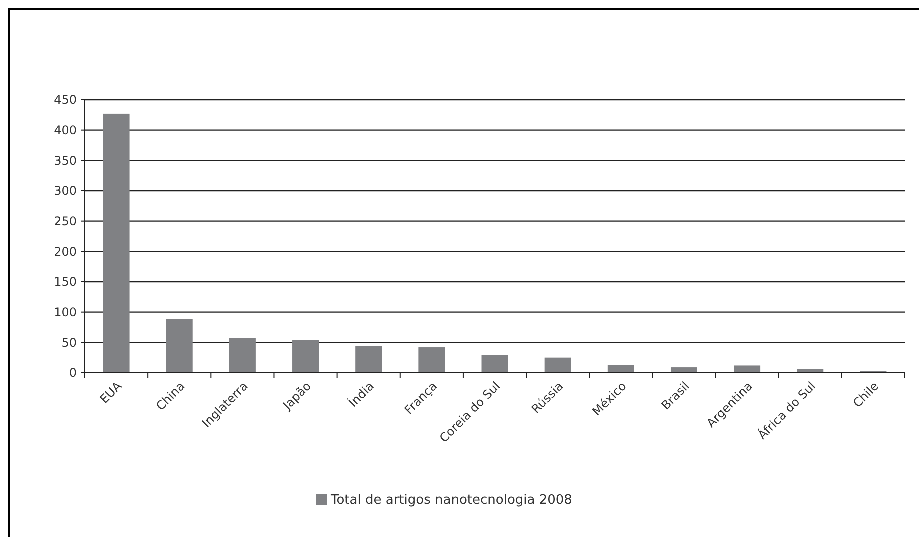 This screenshot has width=919, height=537. What do you see at coordinates (65, 313) in the screenshot?
I see `y-tick-label: 100` at bounding box center [65, 313].